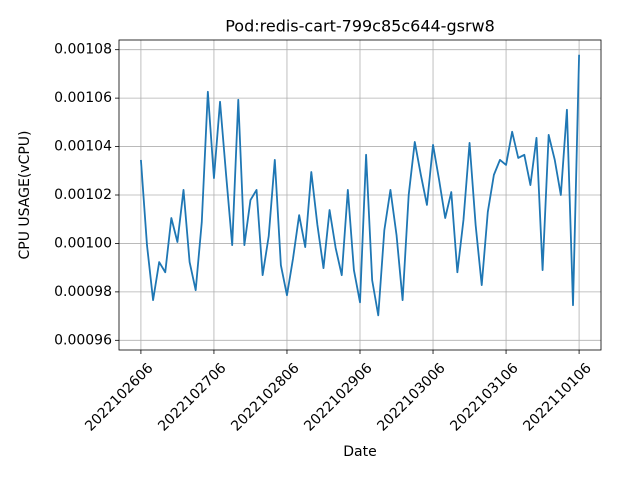 This screenshot has width=640, height=480. I want to click on chart-title: Pod:redis-cart-799c85c644-gsrw8, so click(360, 26).